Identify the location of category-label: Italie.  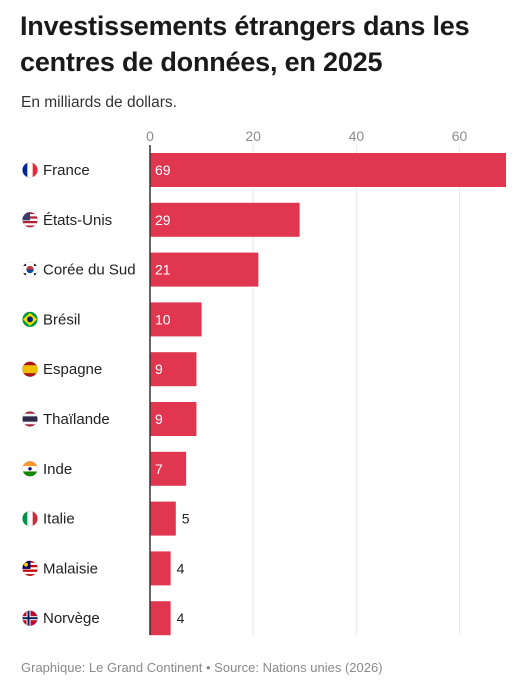
(59, 519).